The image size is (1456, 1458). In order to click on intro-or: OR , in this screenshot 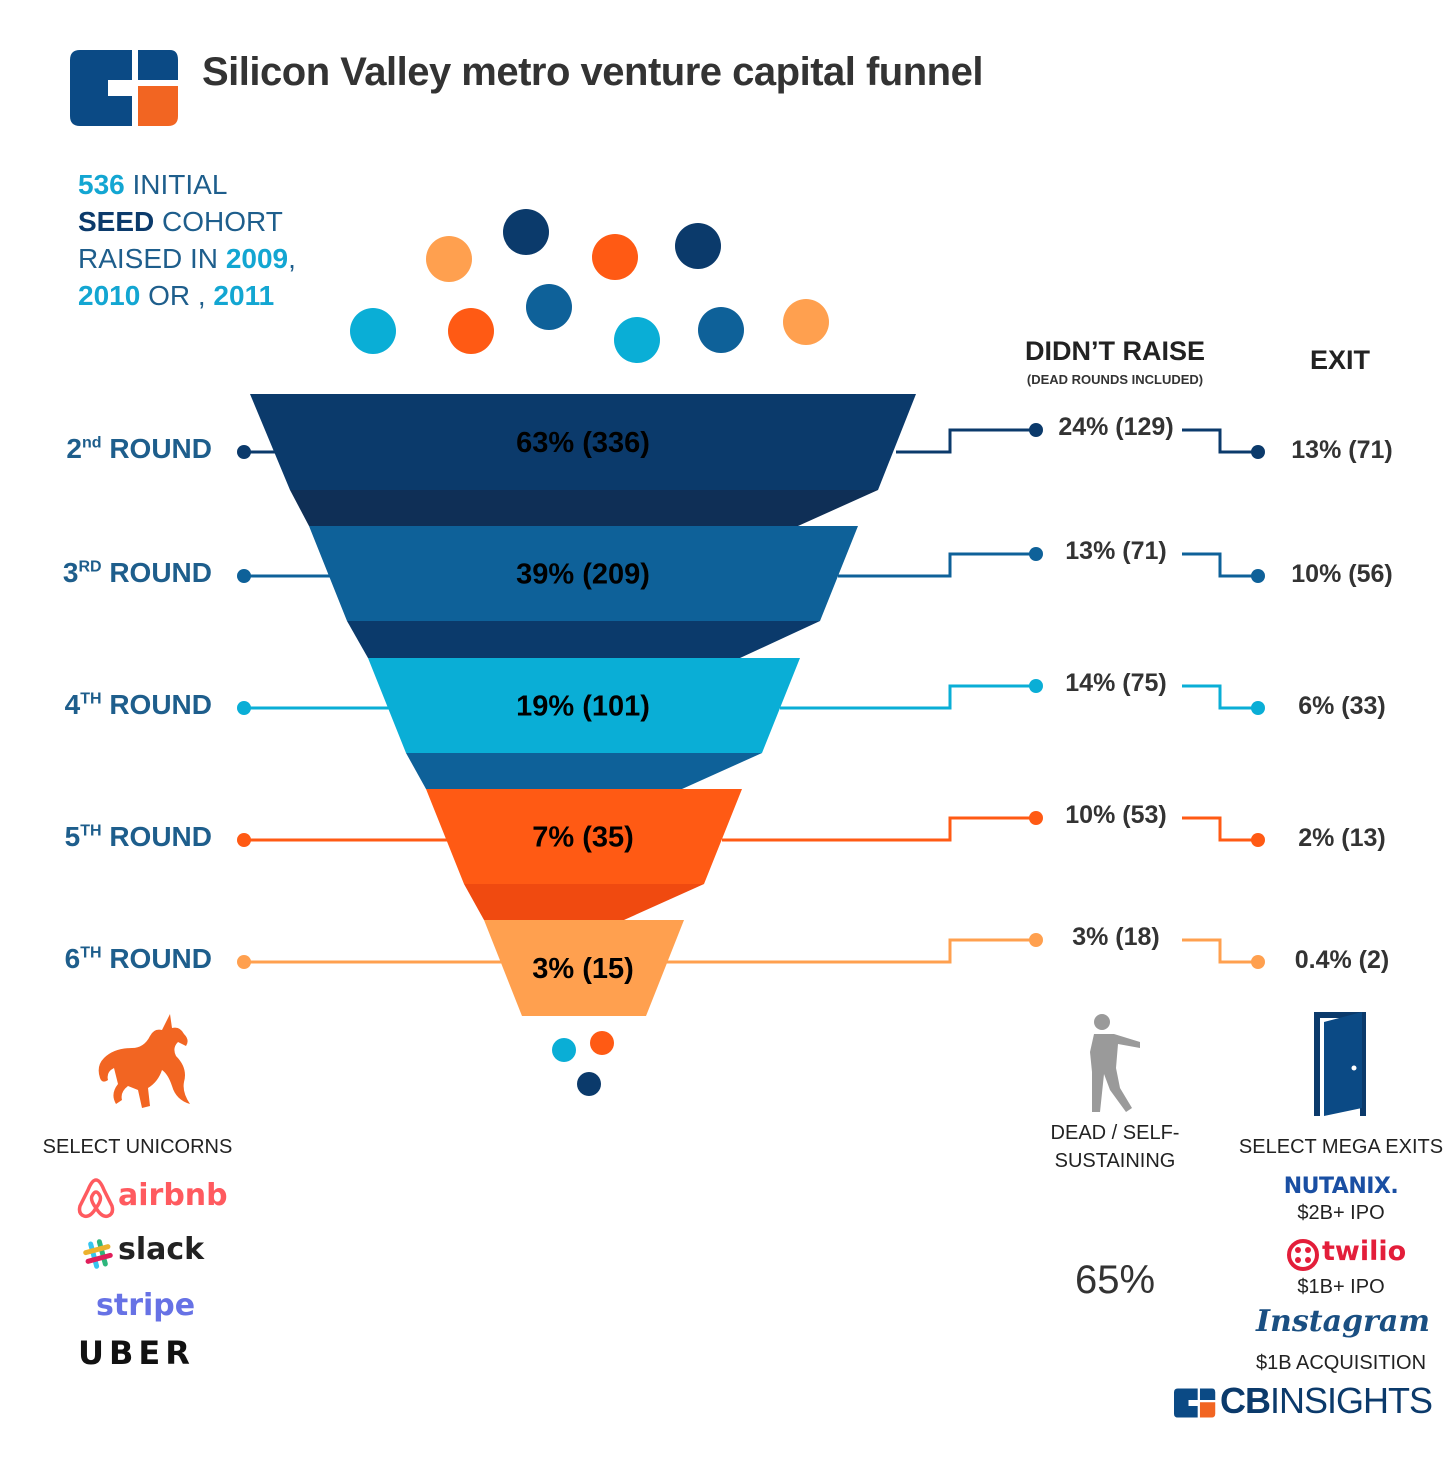, I will do `click(177, 295)`.